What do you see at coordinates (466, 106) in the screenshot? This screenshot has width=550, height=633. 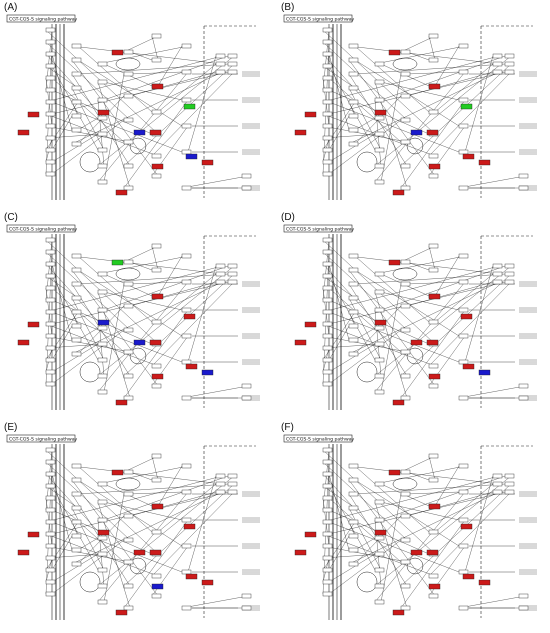 I see `highlighted-gene-green` at bounding box center [466, 106].